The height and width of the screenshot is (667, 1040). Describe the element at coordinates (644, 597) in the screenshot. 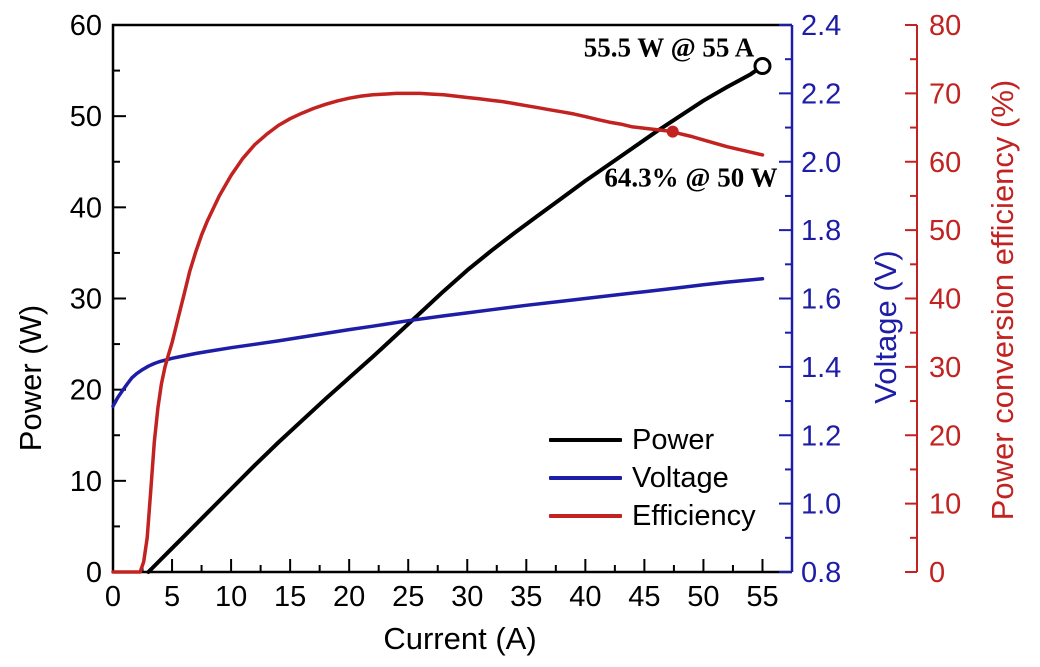

I see `tick-label: 45` at that location.